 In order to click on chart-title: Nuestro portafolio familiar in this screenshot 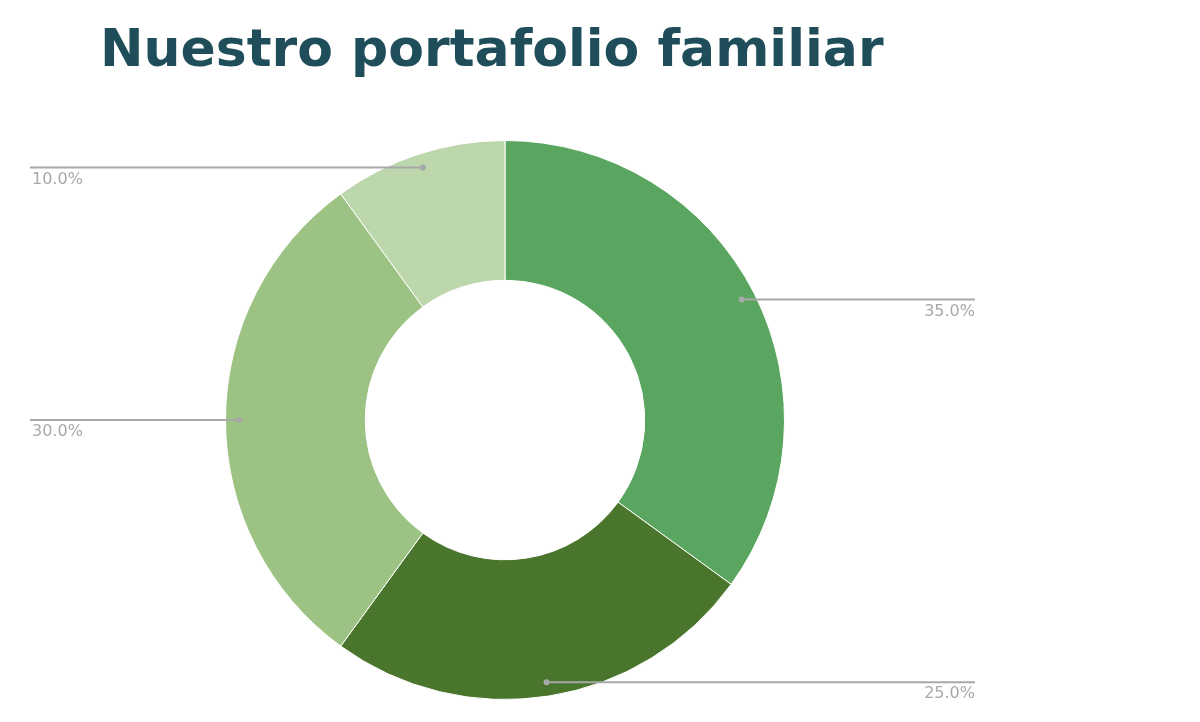, I will do `click(492, 48)`.